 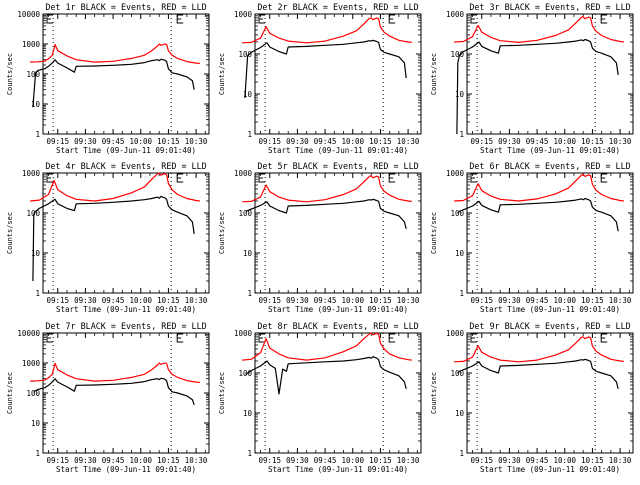 I want to click on chart-title: Det 8r BLACK = Events, RED = LLD, so click(x=337, y=326).